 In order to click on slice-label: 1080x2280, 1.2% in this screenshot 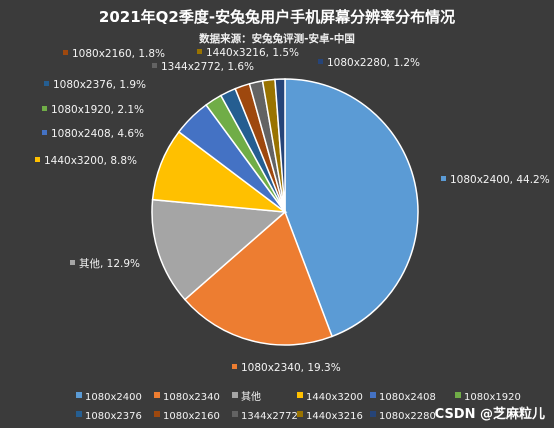, I will do `click(369, 63)`.